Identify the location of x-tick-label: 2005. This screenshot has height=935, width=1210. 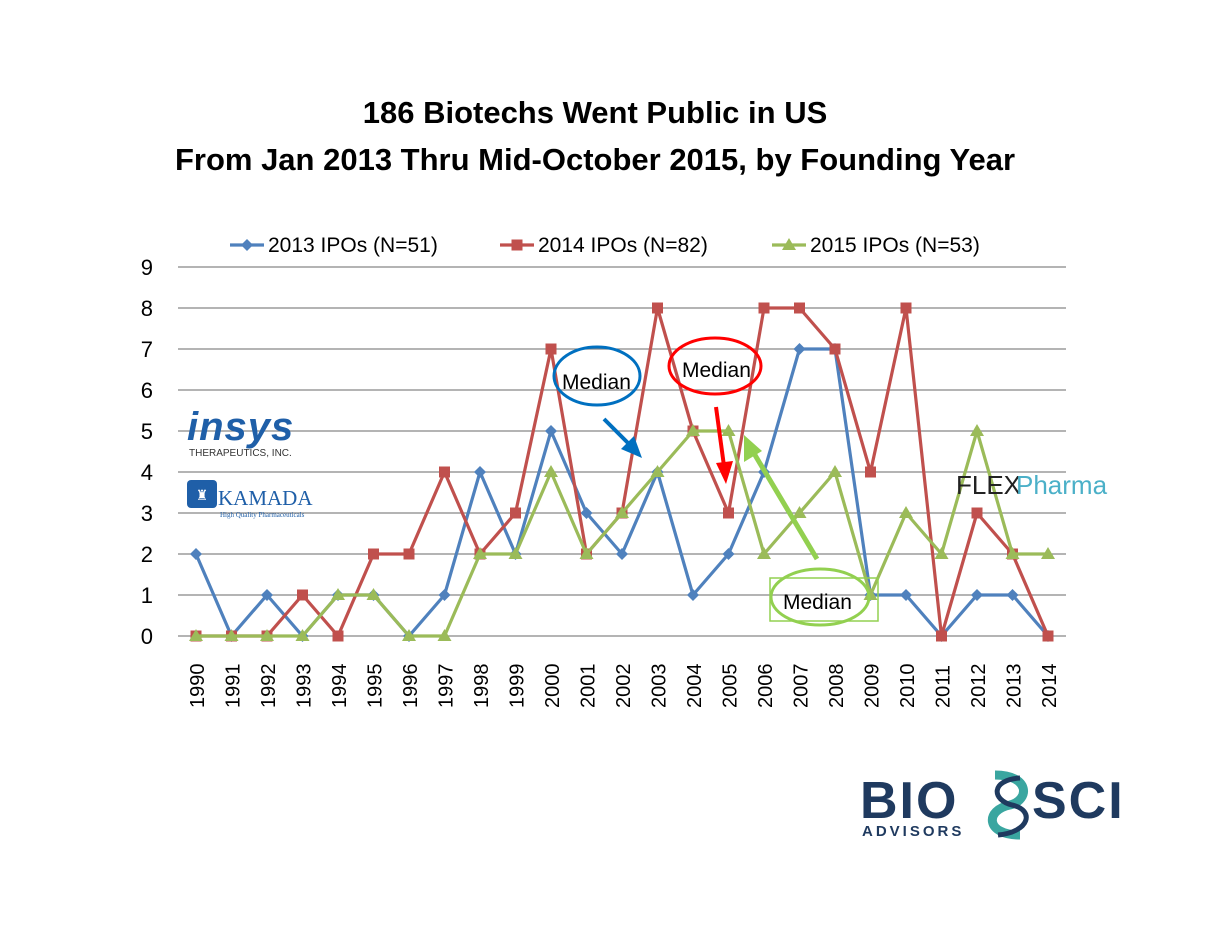
(731, 686).